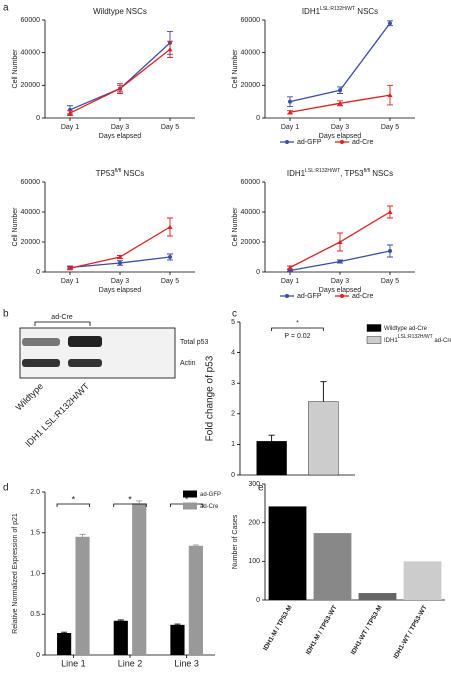 Image resolution: width=451 pixels, height=691 pixels. What do you see at coordinates (234, 314) in the screenshot?
I see `panel-label: c` at bounding box center [234, 314].